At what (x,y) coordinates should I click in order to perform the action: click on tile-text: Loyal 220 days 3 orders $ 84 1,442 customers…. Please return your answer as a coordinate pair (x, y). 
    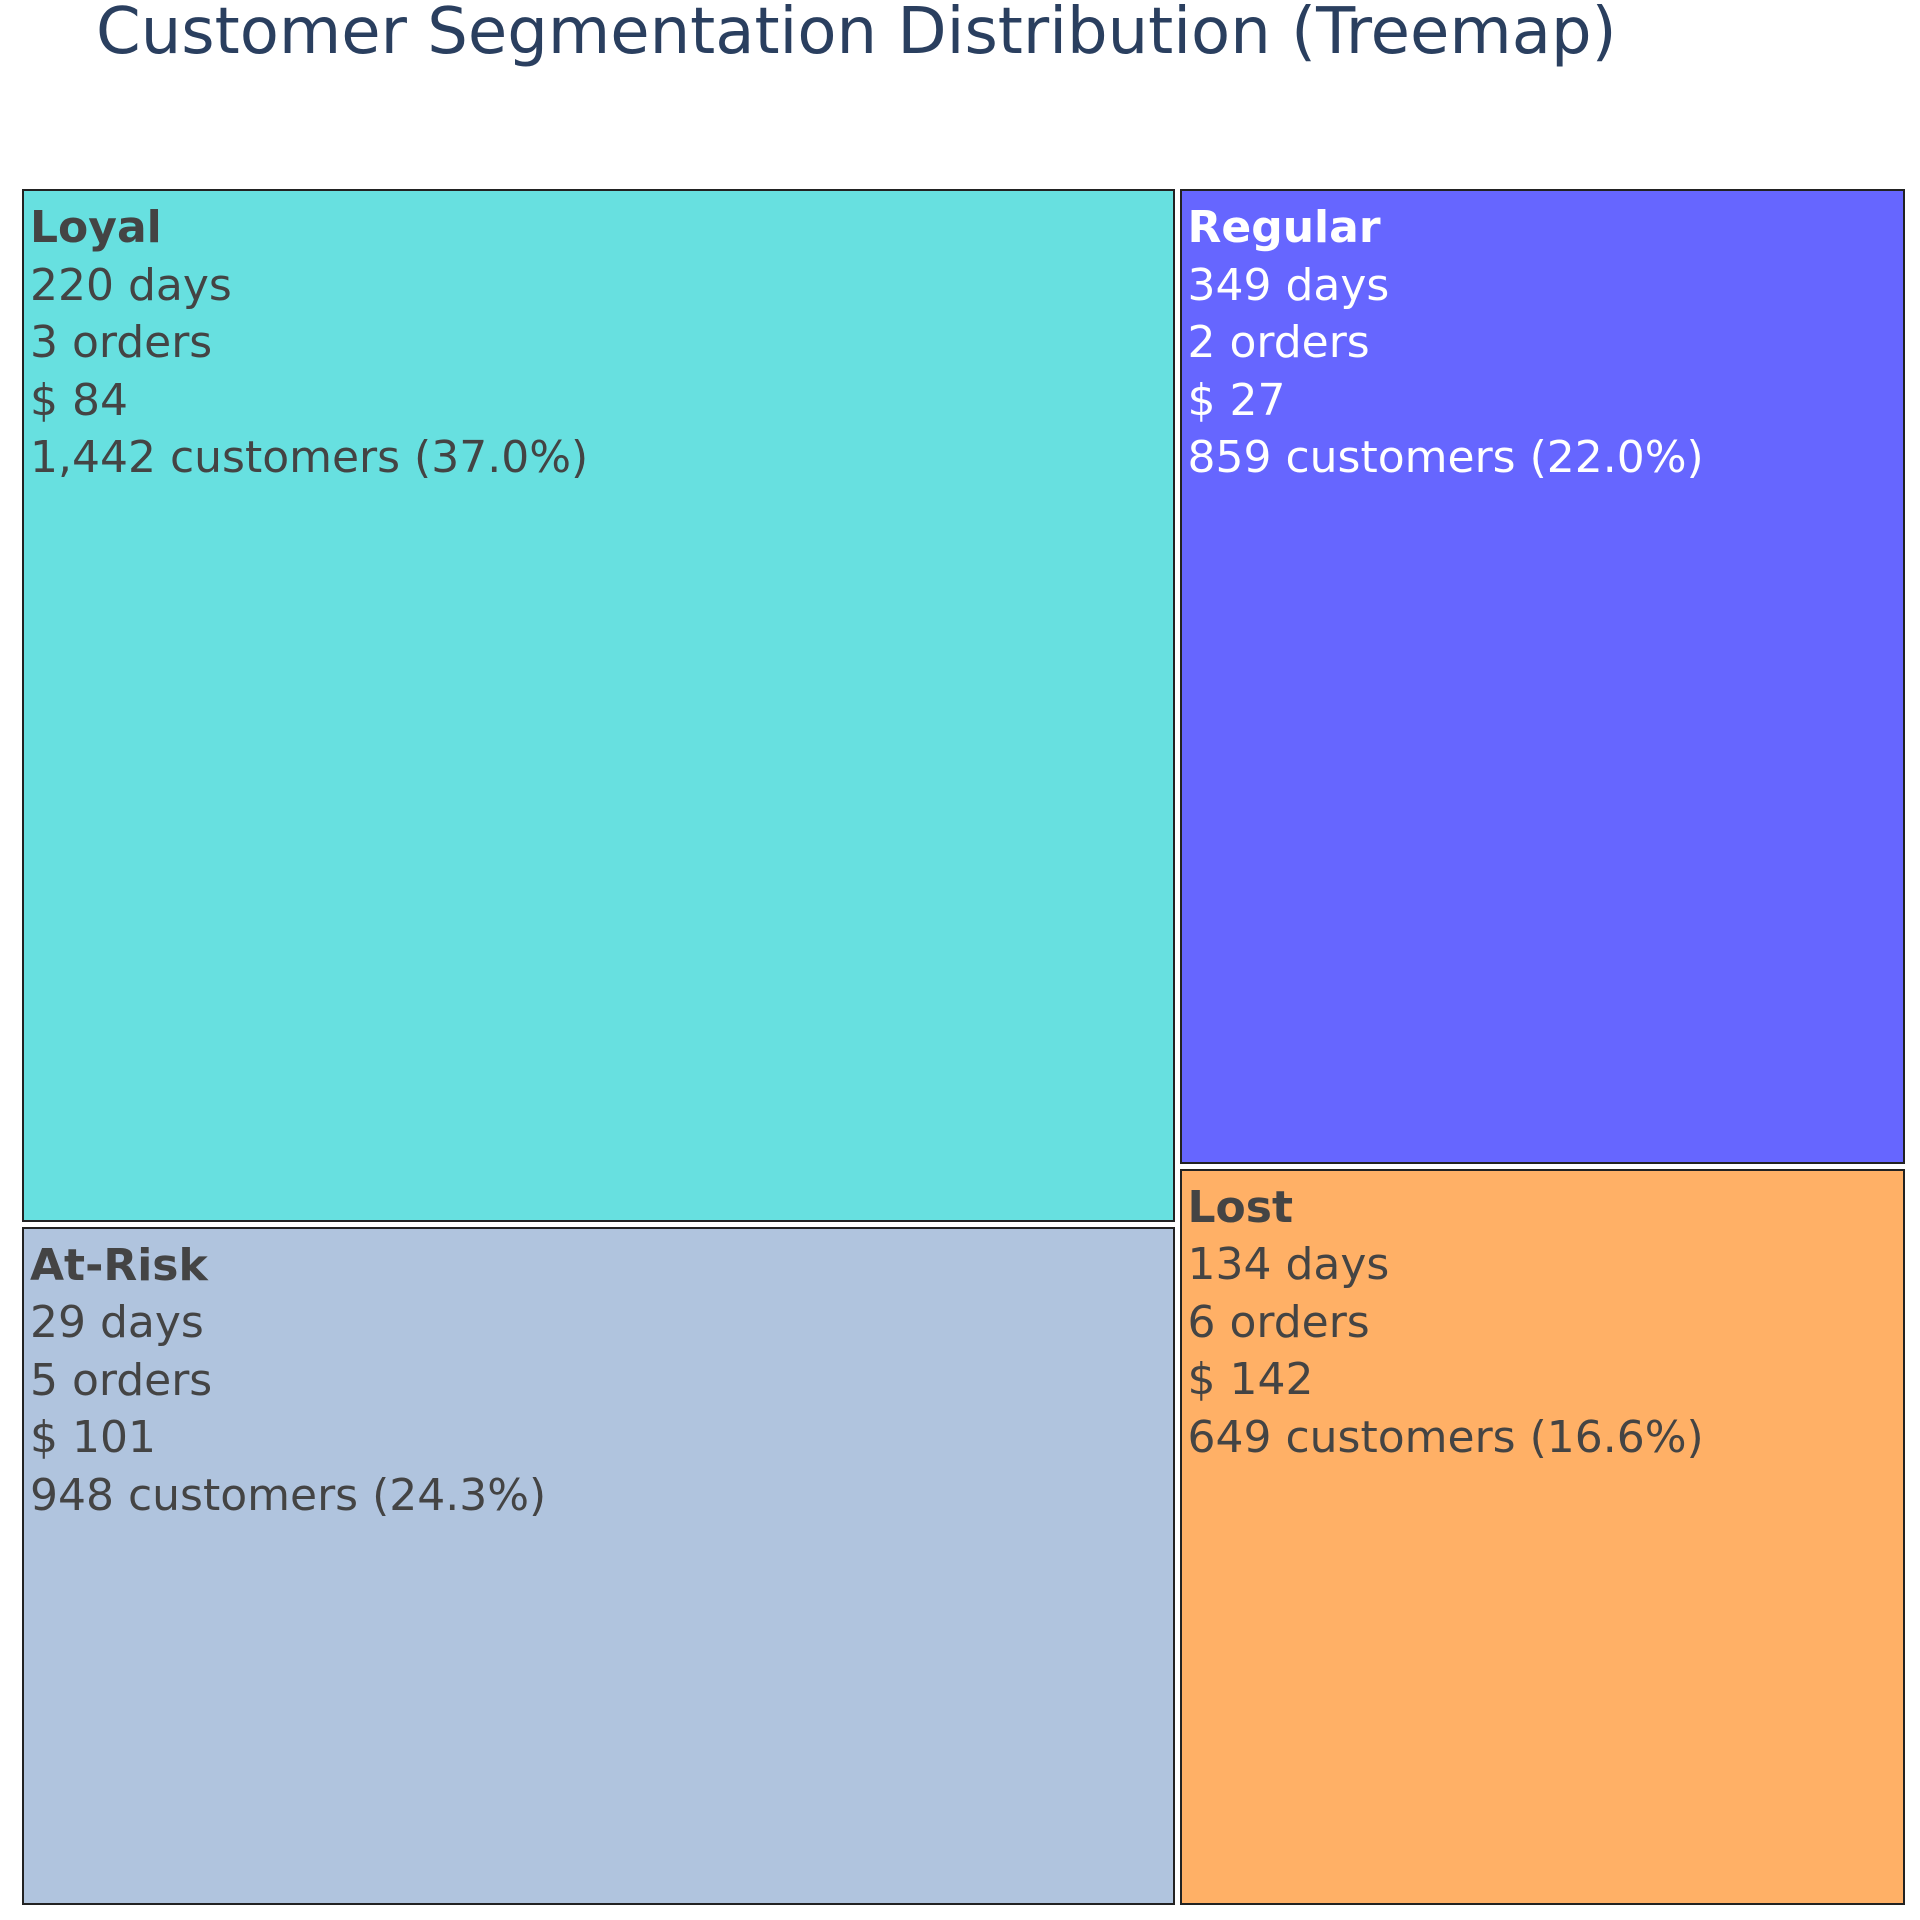
    Looking at the image, I should click on (309, 343).